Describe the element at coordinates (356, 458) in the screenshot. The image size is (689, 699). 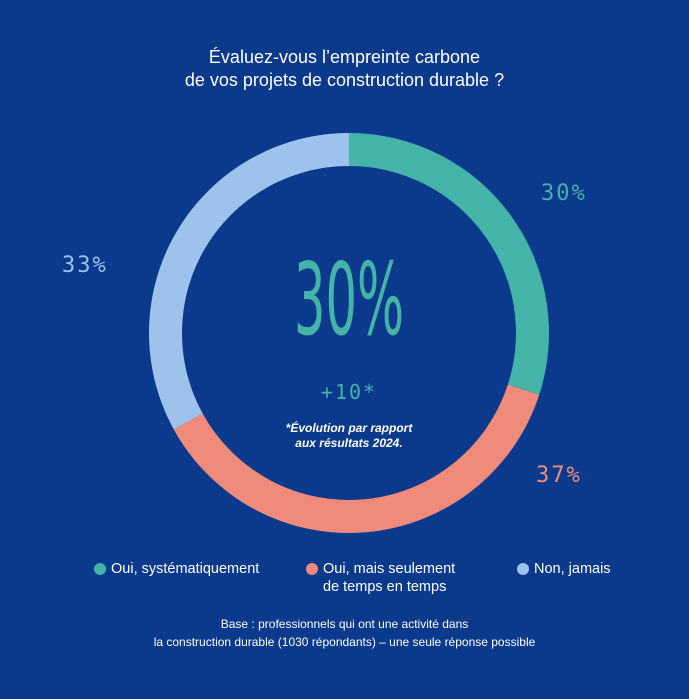
I see `slice-oui-temps-en-temps` at that location.